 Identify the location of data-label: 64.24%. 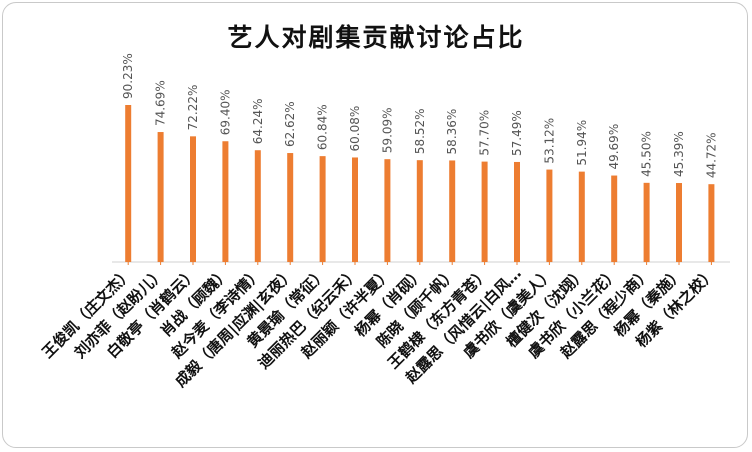
(258, 121).